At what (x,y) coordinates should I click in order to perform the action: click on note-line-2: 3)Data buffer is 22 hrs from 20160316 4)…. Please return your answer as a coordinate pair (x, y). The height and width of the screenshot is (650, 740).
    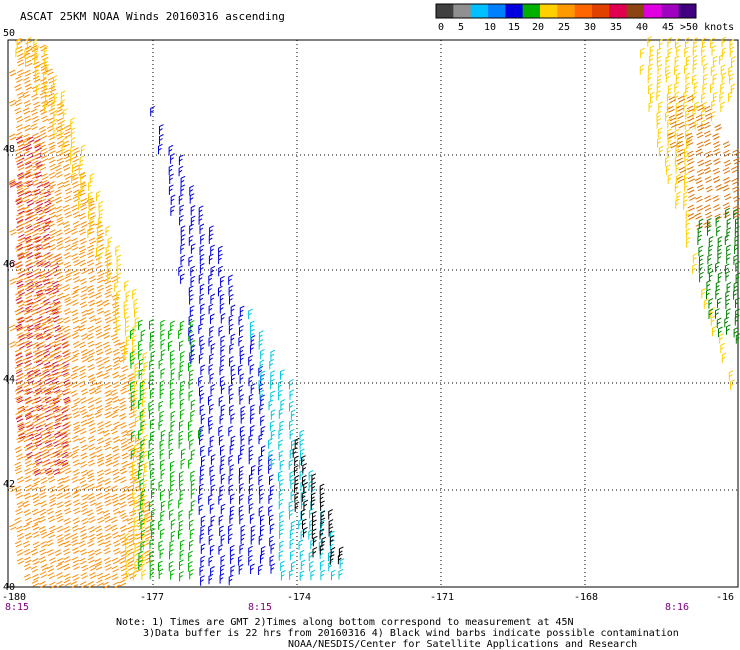
    Looking at the image, I should click on (411, 633).